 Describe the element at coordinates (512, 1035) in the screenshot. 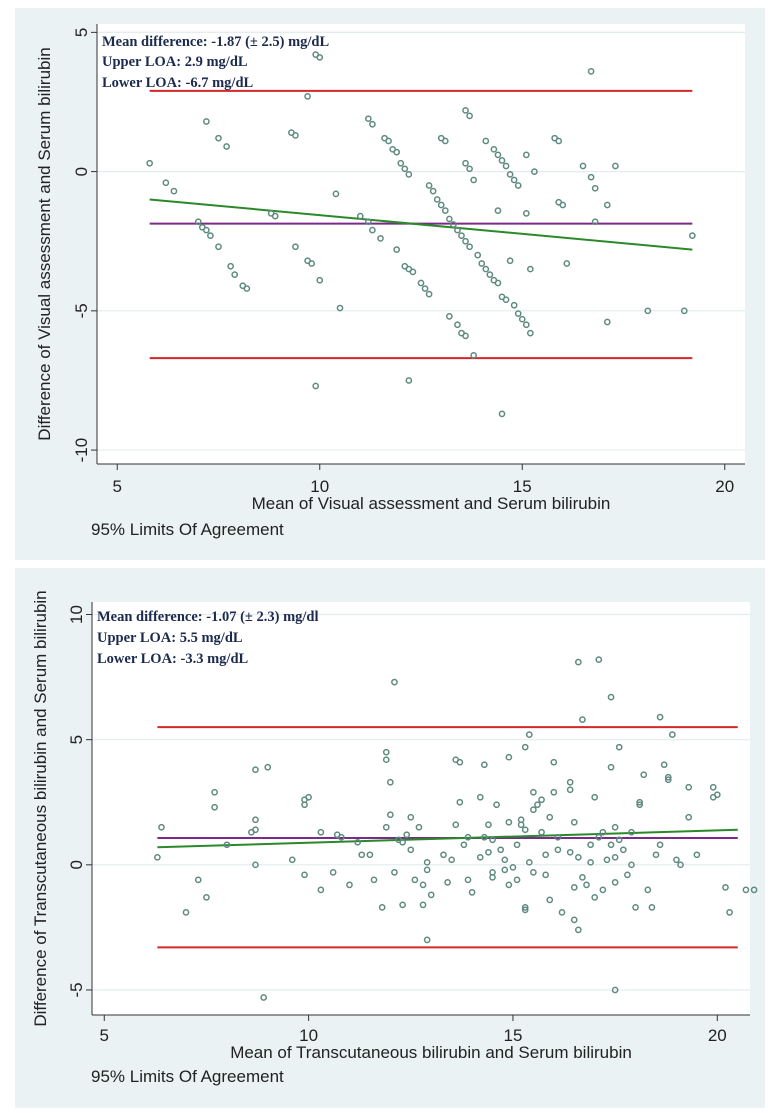

I see `x-tick-label: 15` at that location.